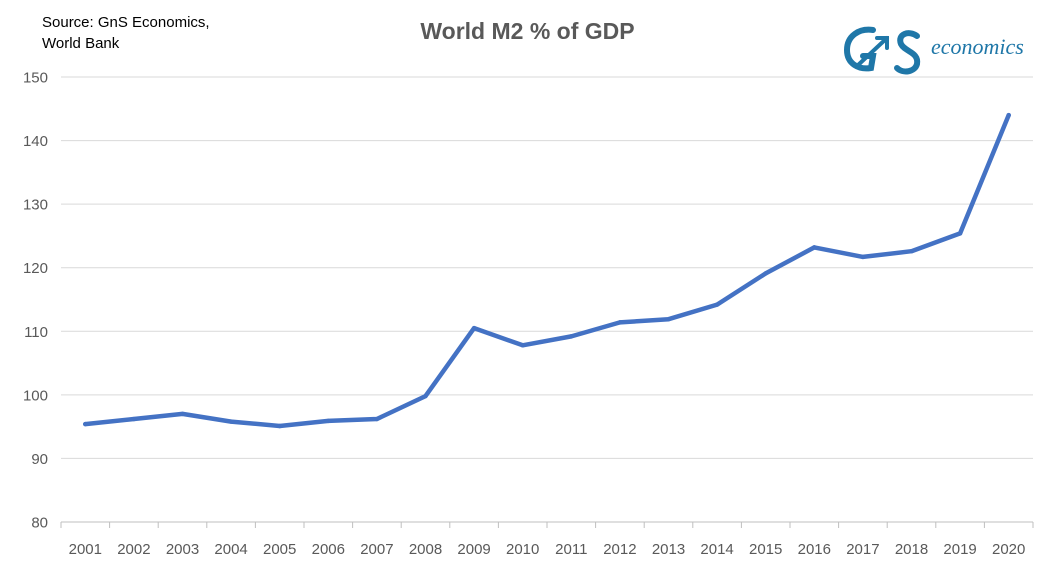 The width and height of the screenshot is (1055, 571). Describe the element at coordinates (959, 549) in the screenshot. I see `x-tick-label: 2019` at that location.